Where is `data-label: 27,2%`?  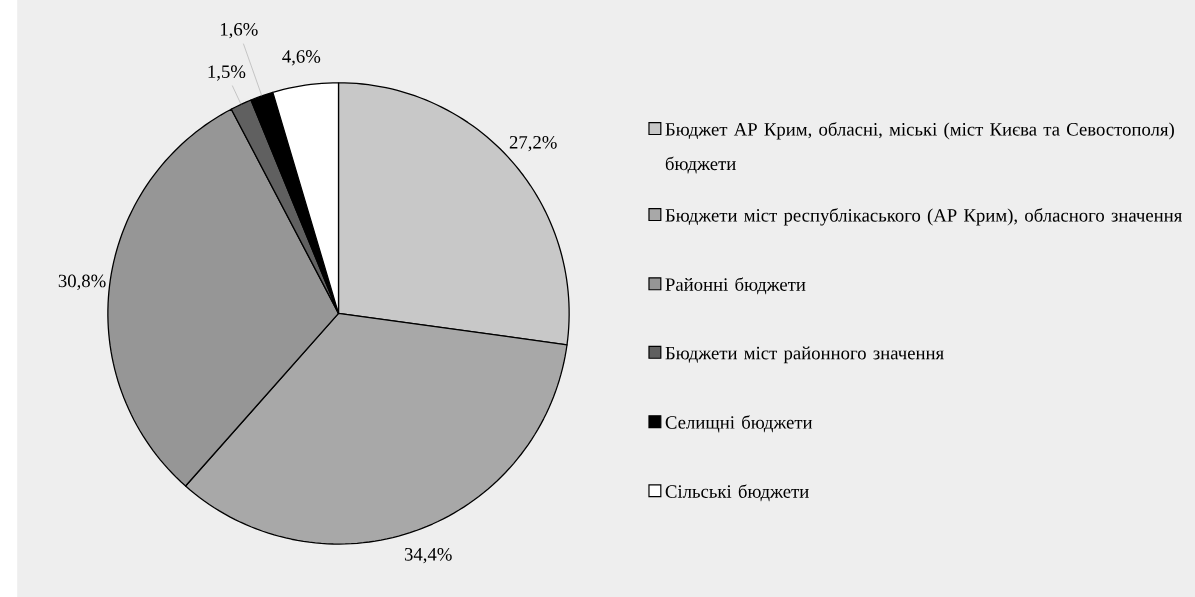
data-label: 27,2% is located at coordinates (533, 143).